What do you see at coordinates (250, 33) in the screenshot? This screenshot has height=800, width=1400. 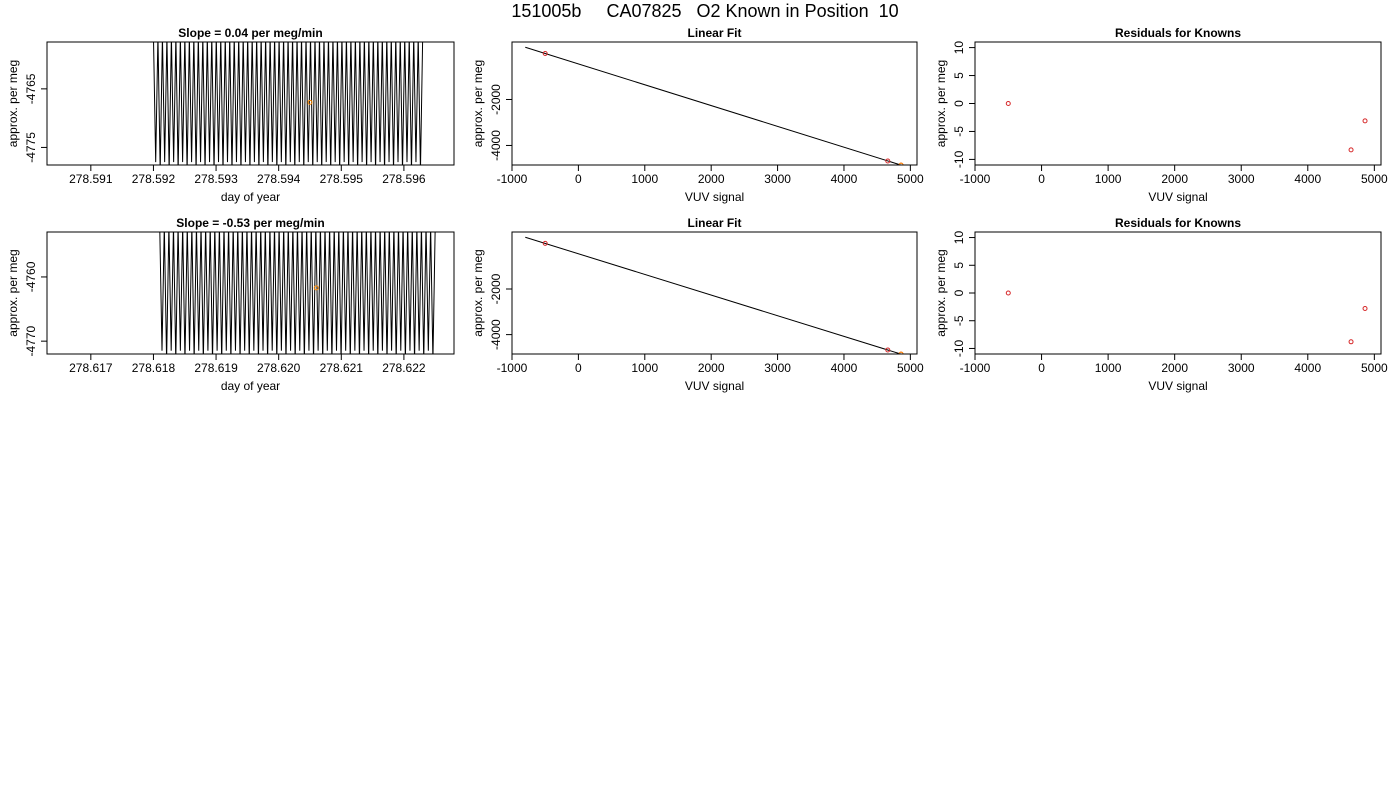 I see `panel-title: Slope = 0.04 per meg/min` at bounding box center [250, 33].